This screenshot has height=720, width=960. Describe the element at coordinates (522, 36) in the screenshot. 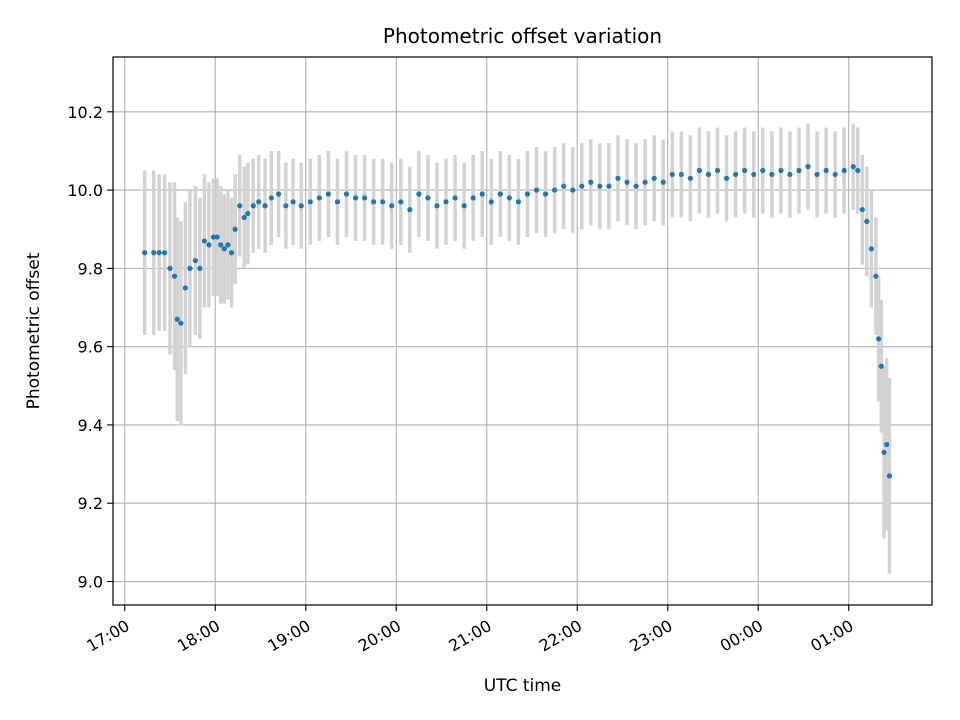

I see `chart-title: Photometric offset variation` at that location.